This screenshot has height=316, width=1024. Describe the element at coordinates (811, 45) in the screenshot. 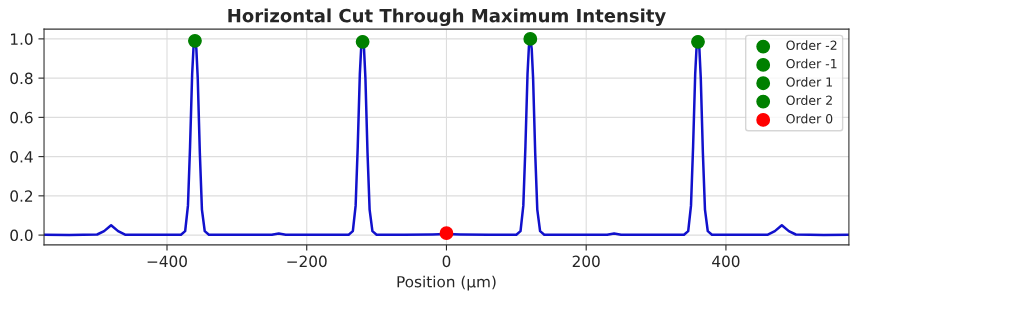

I see `legend-label: Order -2` at that location.